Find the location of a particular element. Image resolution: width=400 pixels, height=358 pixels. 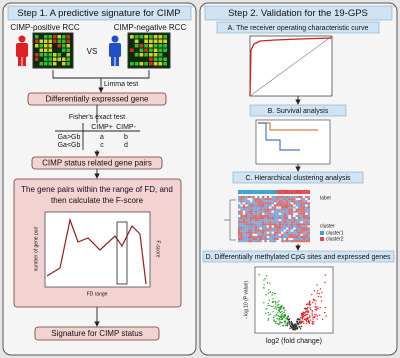

roc-curve is located at coordinates (291, 67).